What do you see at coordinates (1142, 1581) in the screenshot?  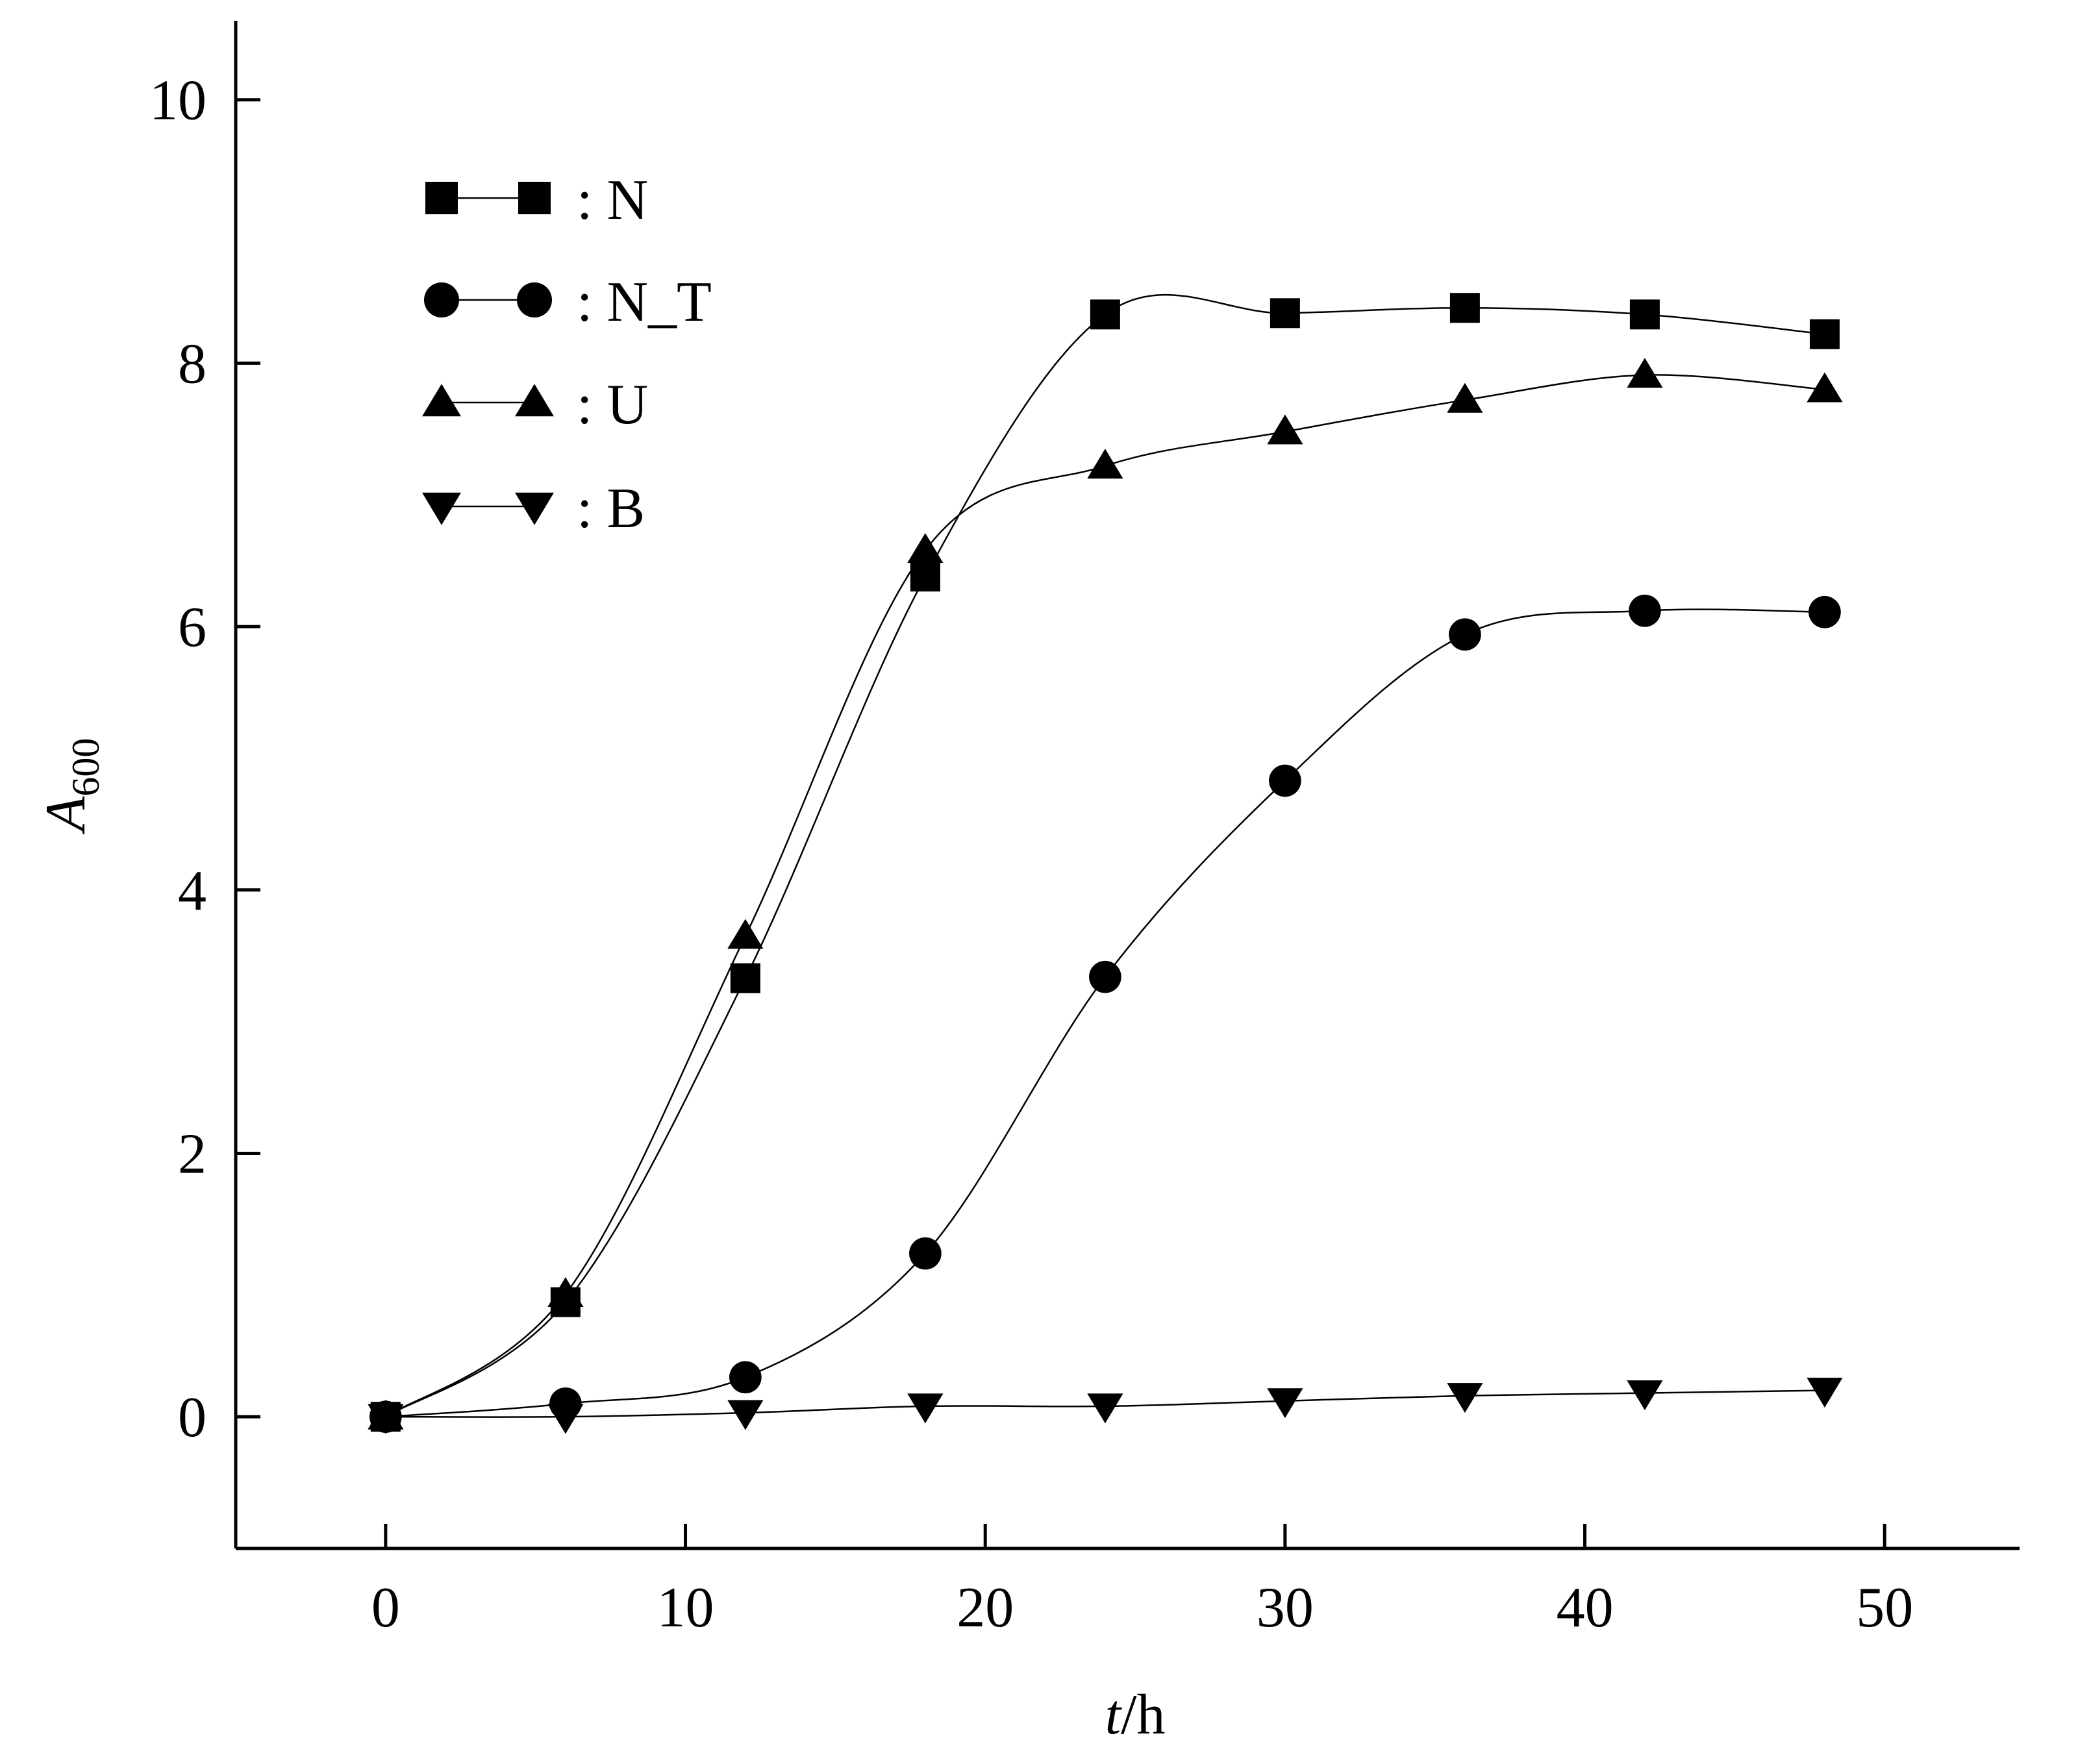 I see `x-ticks: 0 10 20 30 40 50` at bounding box center [1142, 1581].